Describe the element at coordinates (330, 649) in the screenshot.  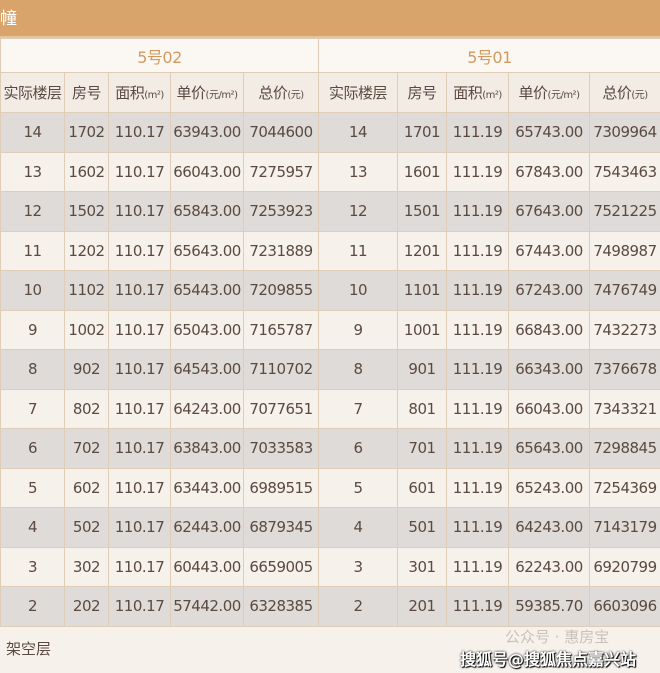
I see `footer-row: 架空层 公众号 · 惠房宝 搜狐号@搜狐焦点嘉兴站` at that location.